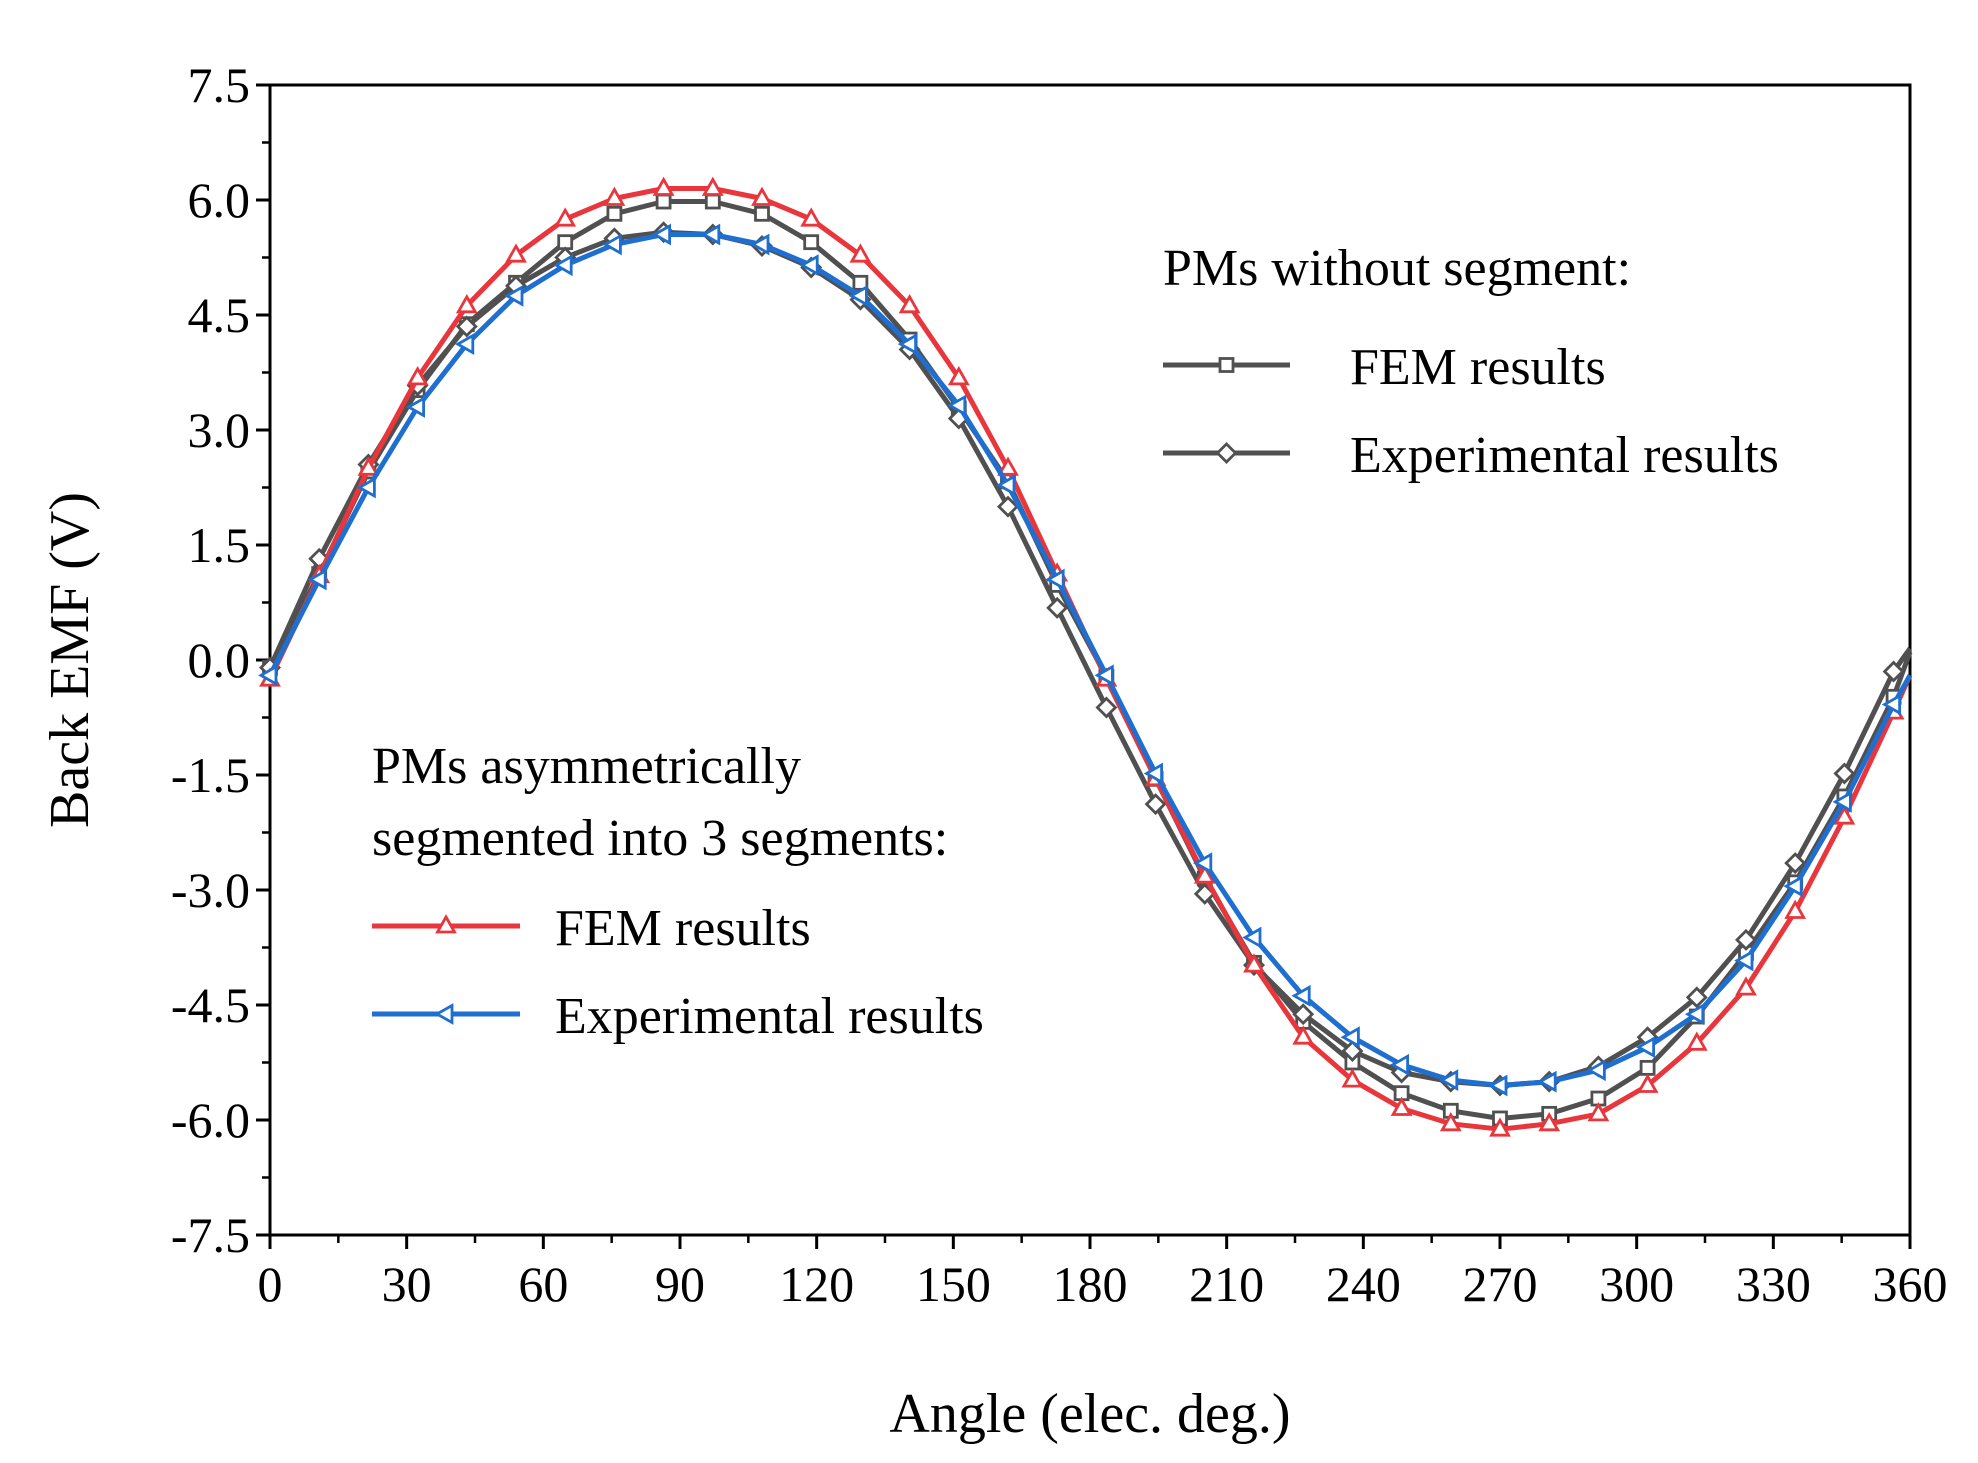 This screenshot has height=1463, width=1978. I want to click on legend-item-fem-segmented, so click(446, 924).